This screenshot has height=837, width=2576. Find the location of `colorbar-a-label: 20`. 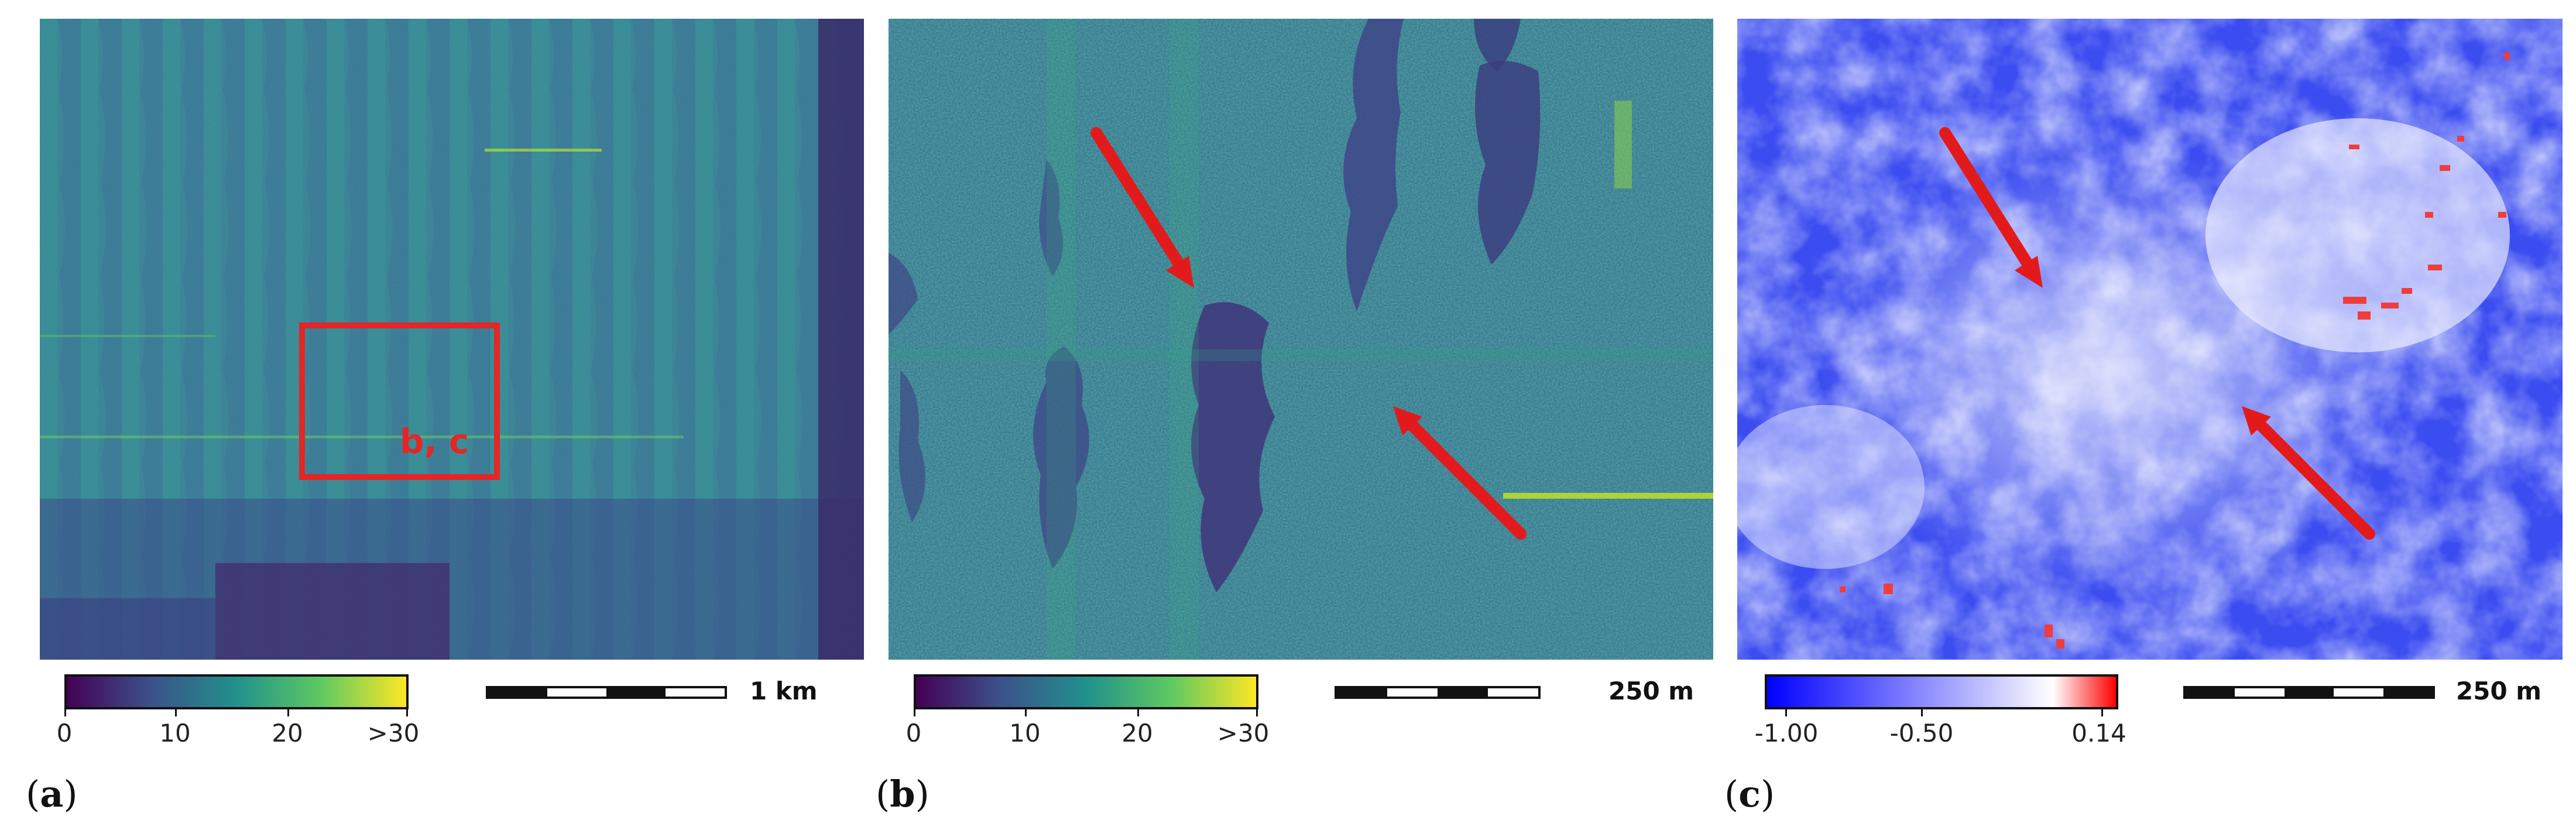

colorbar-a-label: 20 is located at coordinates (287, 733).